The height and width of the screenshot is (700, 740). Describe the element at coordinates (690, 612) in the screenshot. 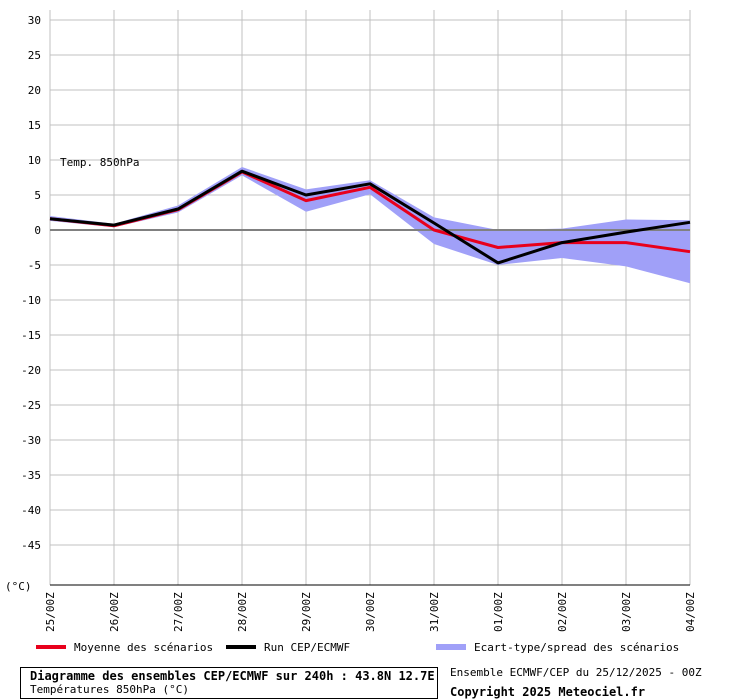

I see `x-tick-label: 04/00Z` at that location.